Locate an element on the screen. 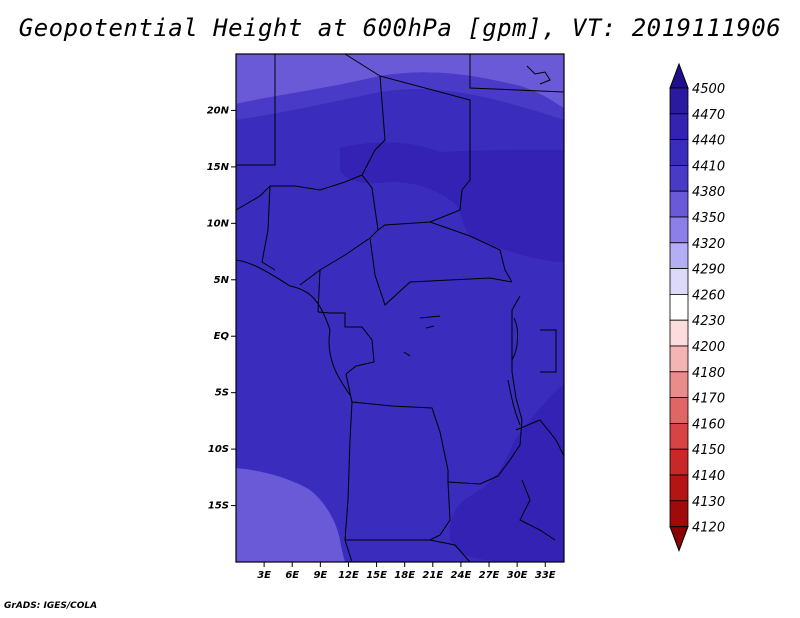  latitude-axis: 20N 15N 10N 5N EQ 5S 10S 15S is located at coordinates (221, 308).